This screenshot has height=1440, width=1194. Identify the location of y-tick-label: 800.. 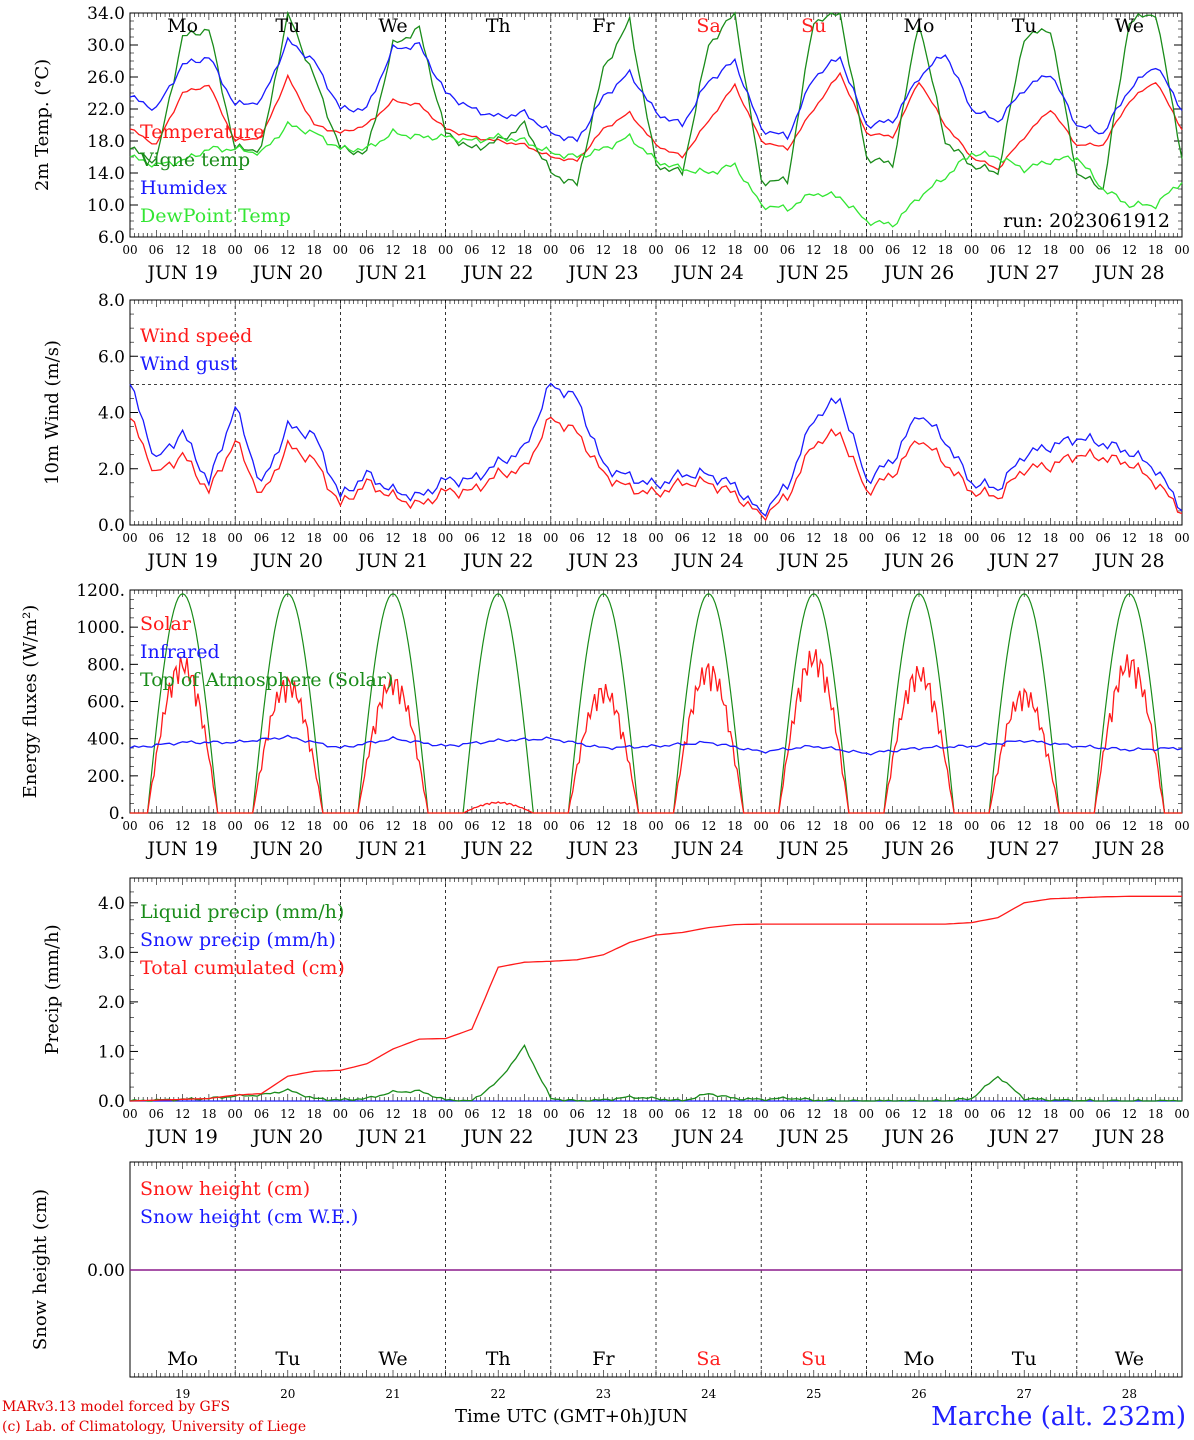
(106, 665).